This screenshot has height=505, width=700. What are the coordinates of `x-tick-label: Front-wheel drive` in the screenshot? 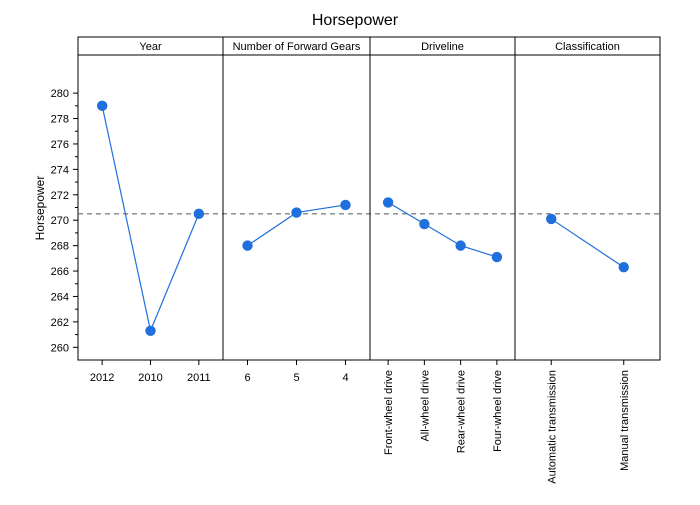 It's located at (389, 412).